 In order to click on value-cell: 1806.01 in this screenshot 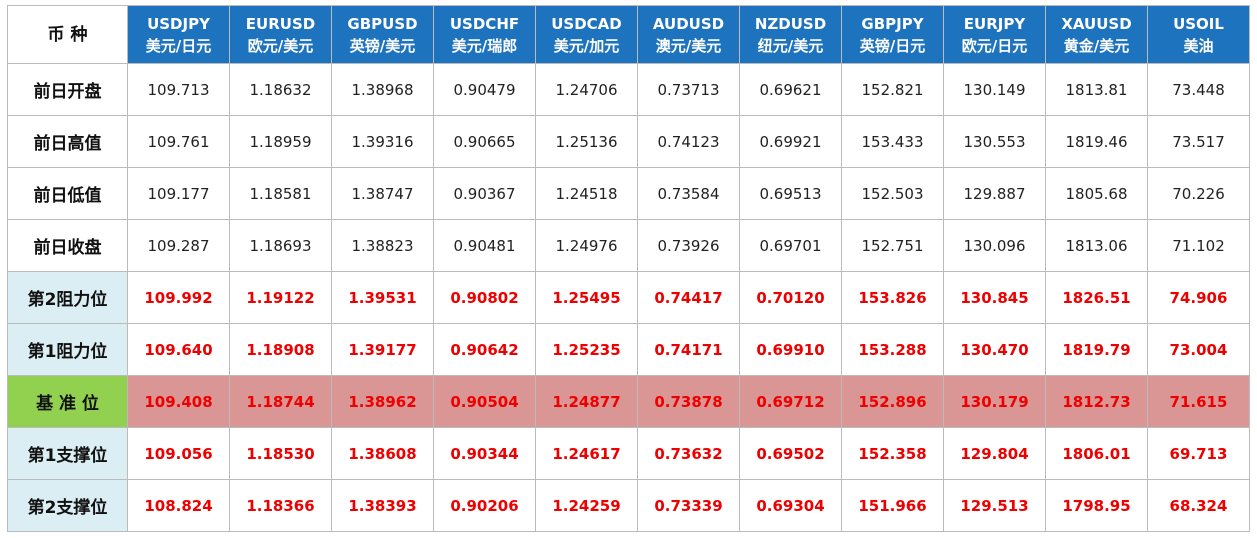, I will do `click(1096, 453)`.